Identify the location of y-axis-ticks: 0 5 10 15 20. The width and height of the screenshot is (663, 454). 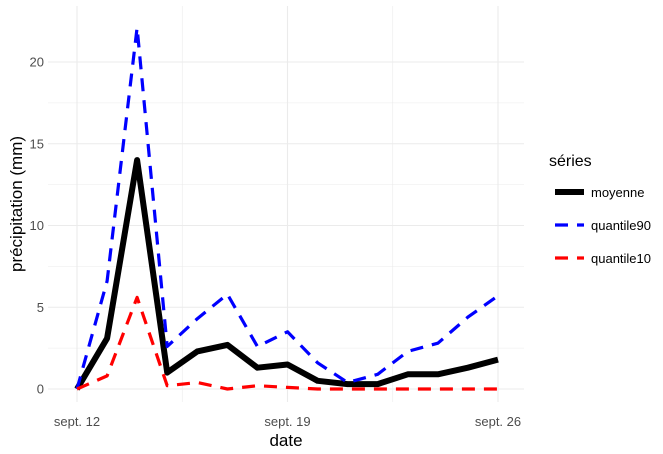
(37, 226).